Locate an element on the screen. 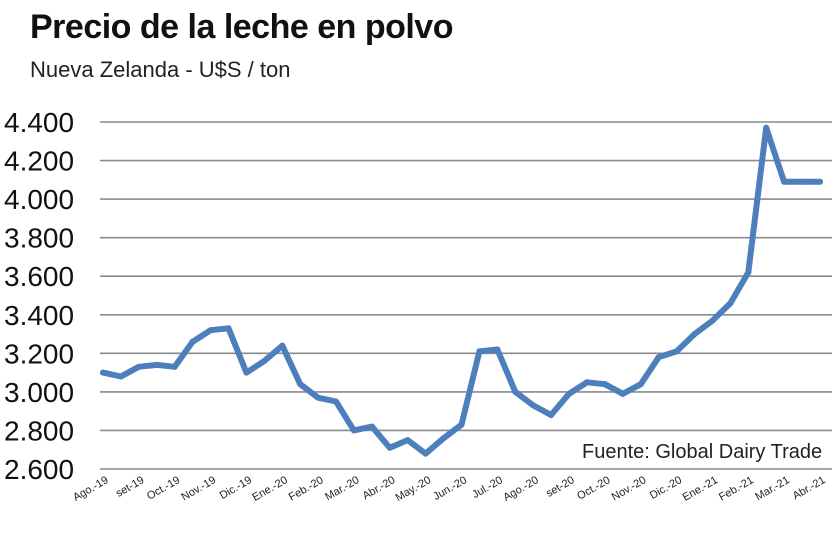  y-tick-label: 3.200 is located at coordinates (39, 353).